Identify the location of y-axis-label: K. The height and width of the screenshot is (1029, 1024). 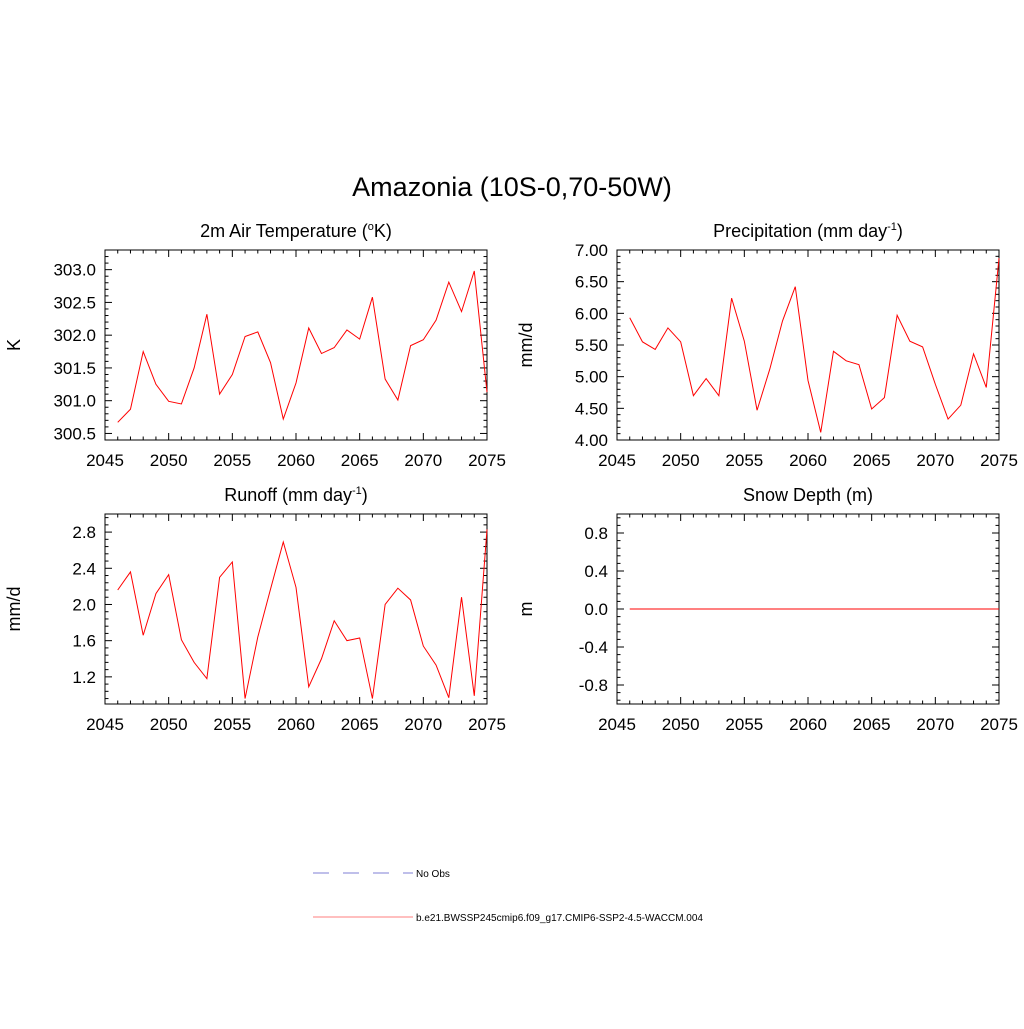
(14, 345).